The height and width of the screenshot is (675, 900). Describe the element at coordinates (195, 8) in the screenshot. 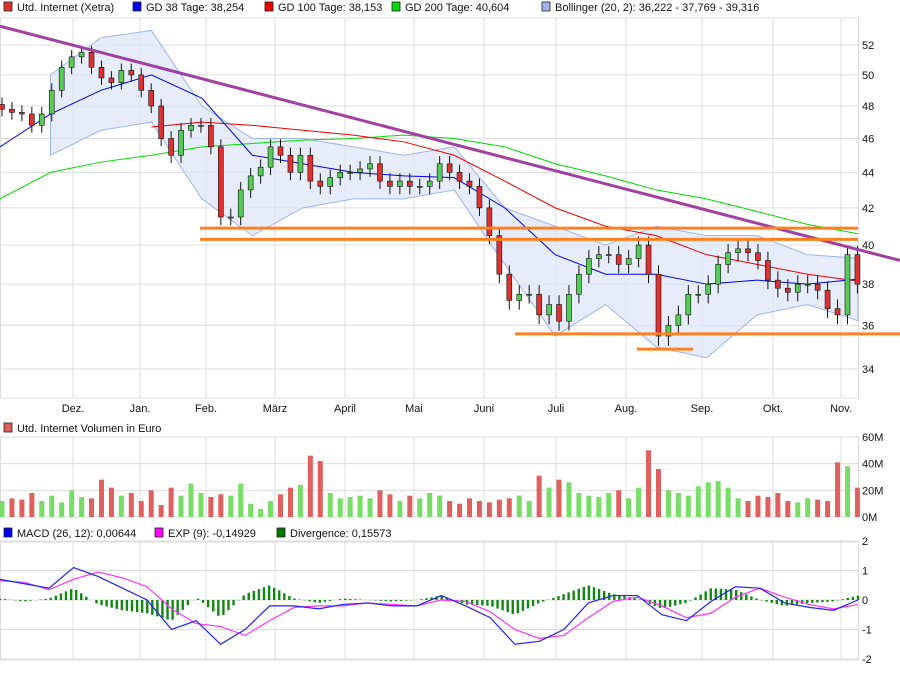

I see `legend-label: GD 38 Tage: 38,254` at that location.